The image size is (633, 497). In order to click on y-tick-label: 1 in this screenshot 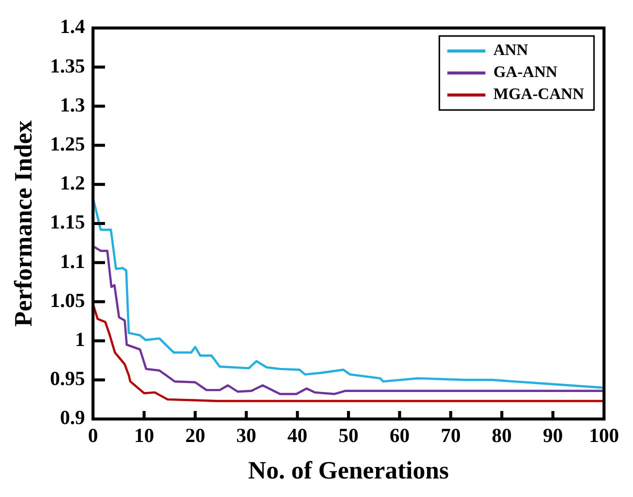, I will do `click(80, 339)`.